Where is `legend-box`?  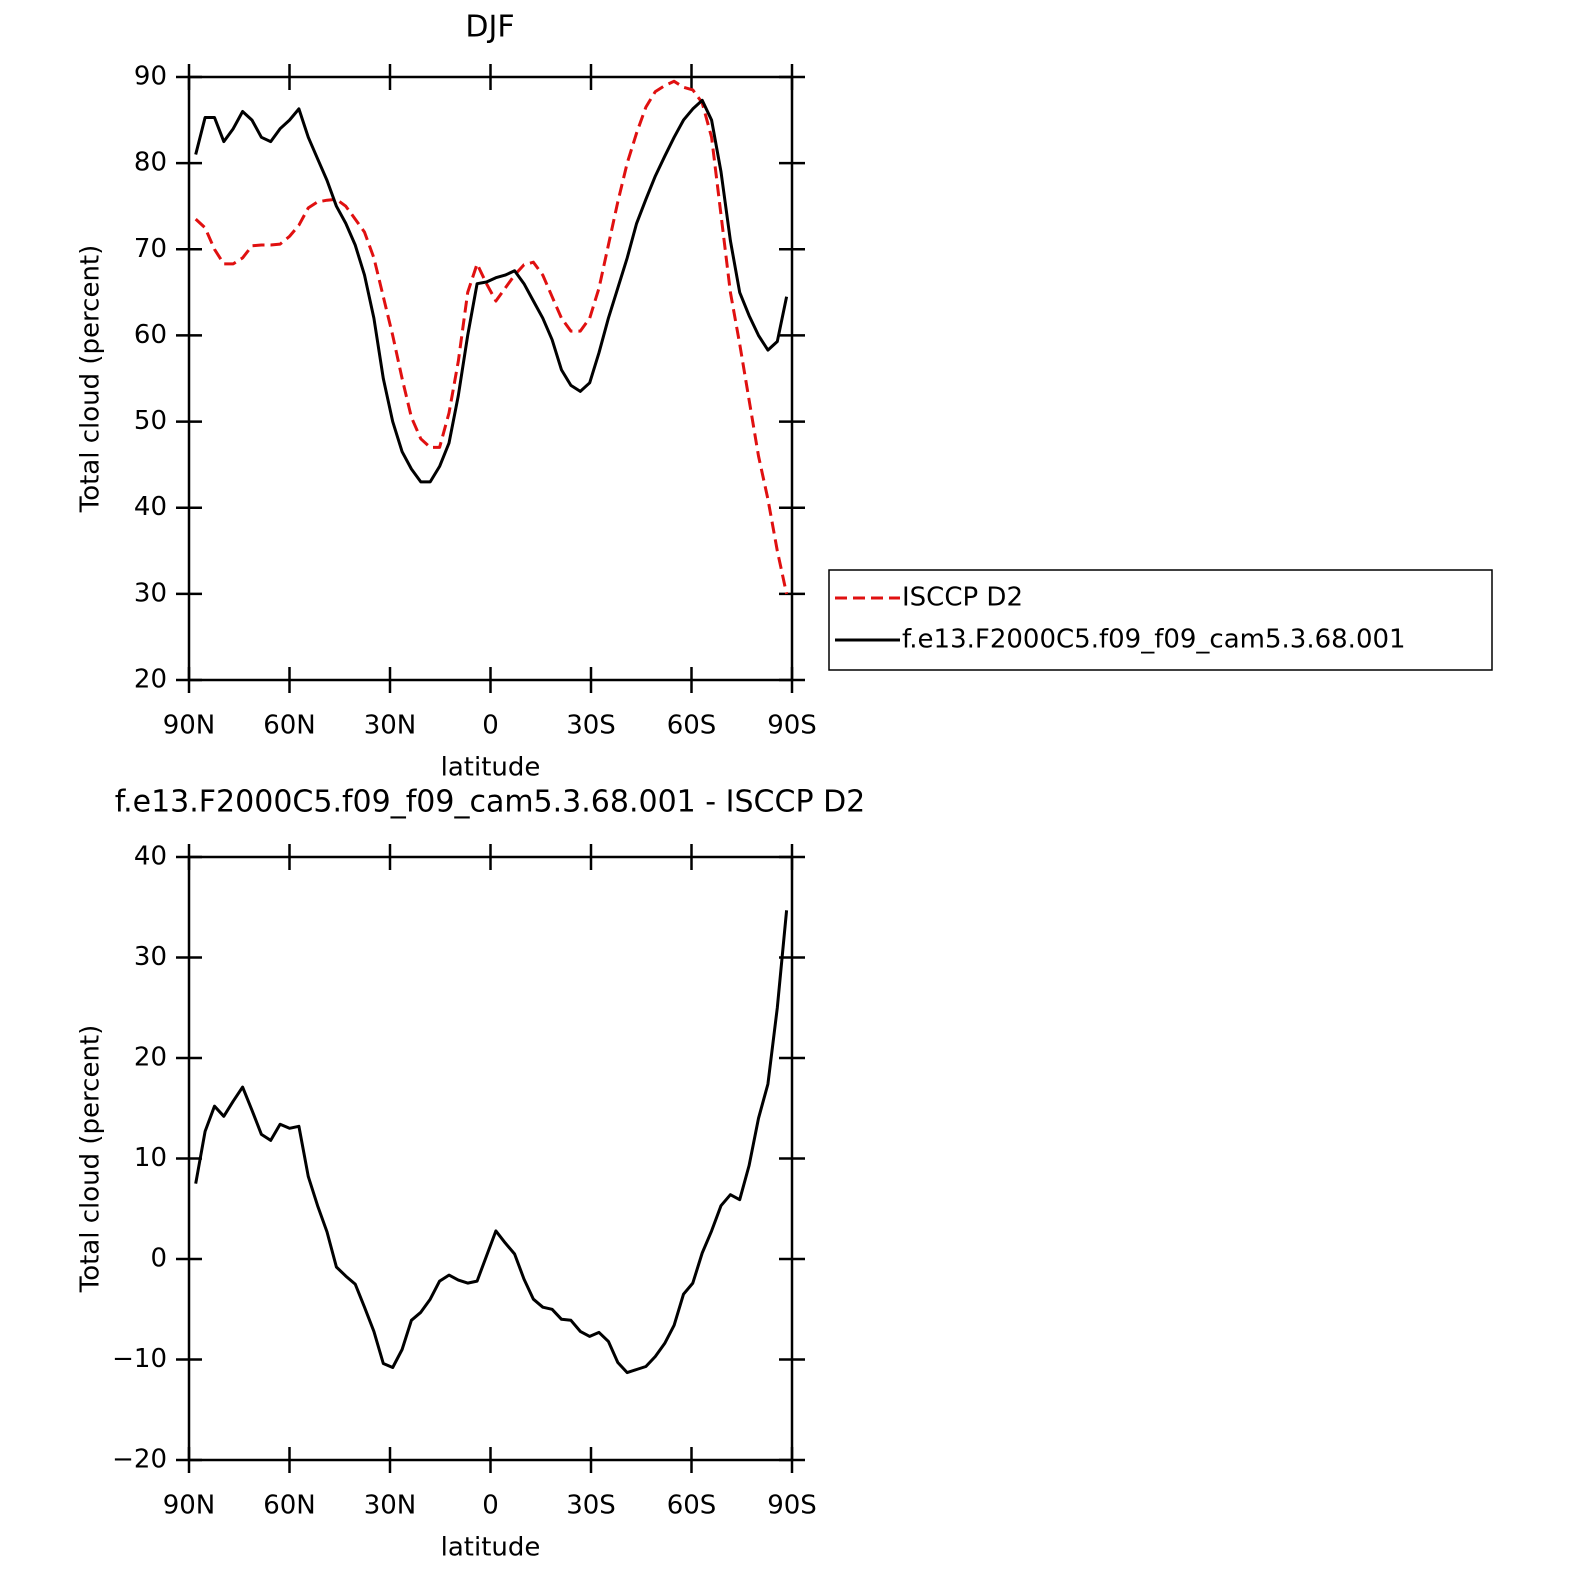
legend-box is located at coordinates (1160, 620).